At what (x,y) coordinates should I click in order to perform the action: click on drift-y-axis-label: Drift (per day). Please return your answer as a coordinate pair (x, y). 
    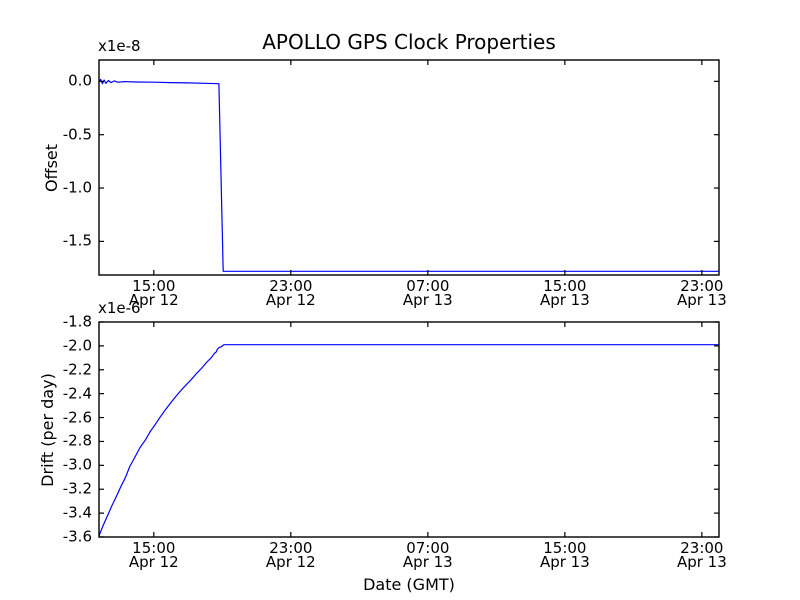
    Looking at the image, I should click on (47, 430).